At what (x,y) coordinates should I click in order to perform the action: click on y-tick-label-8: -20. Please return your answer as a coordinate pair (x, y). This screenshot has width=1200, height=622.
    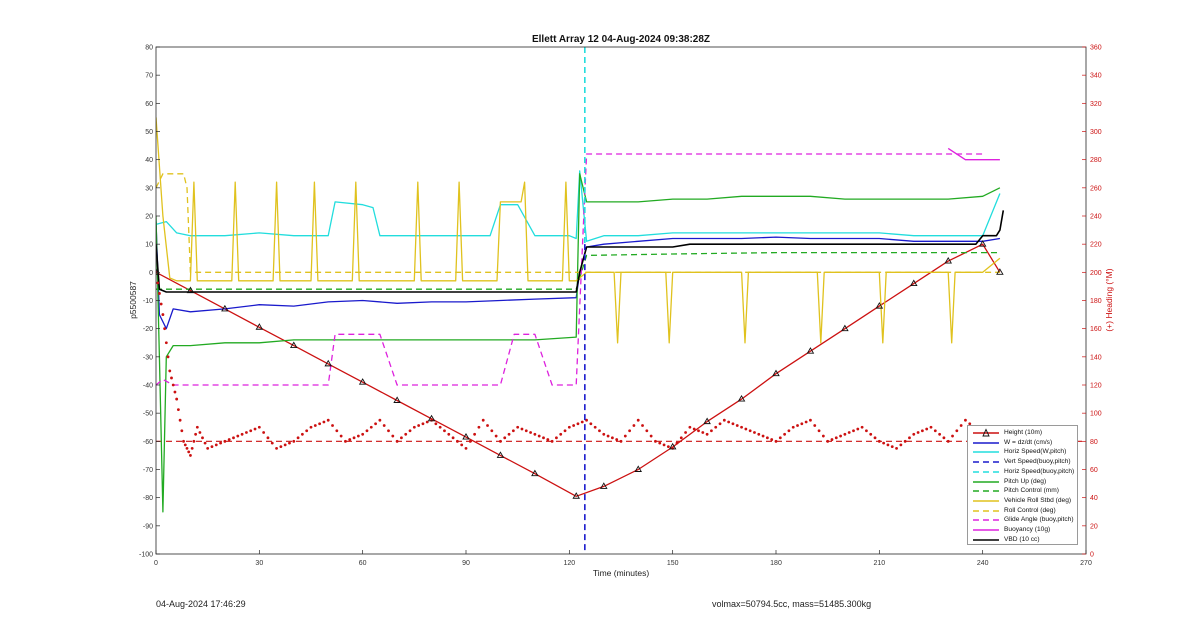
    Looking at the image, I should click on (148, 329).